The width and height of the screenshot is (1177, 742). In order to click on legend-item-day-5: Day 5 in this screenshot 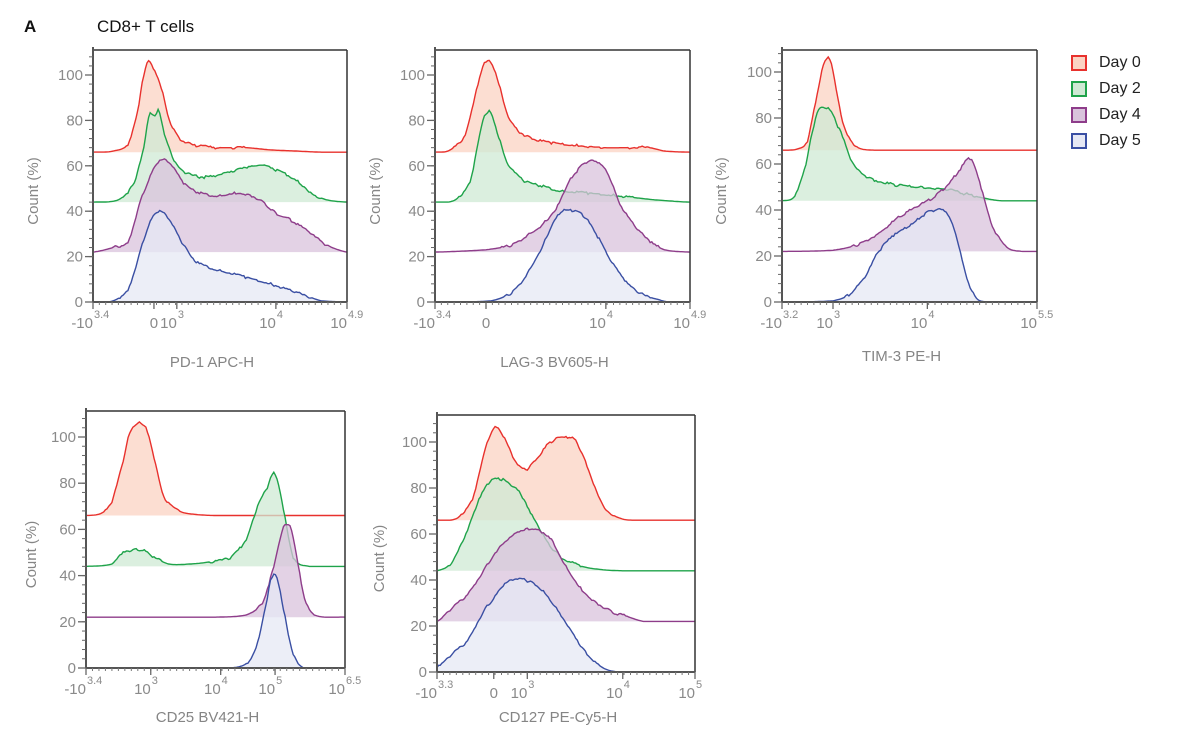, I will do `click(1106, 141)`.